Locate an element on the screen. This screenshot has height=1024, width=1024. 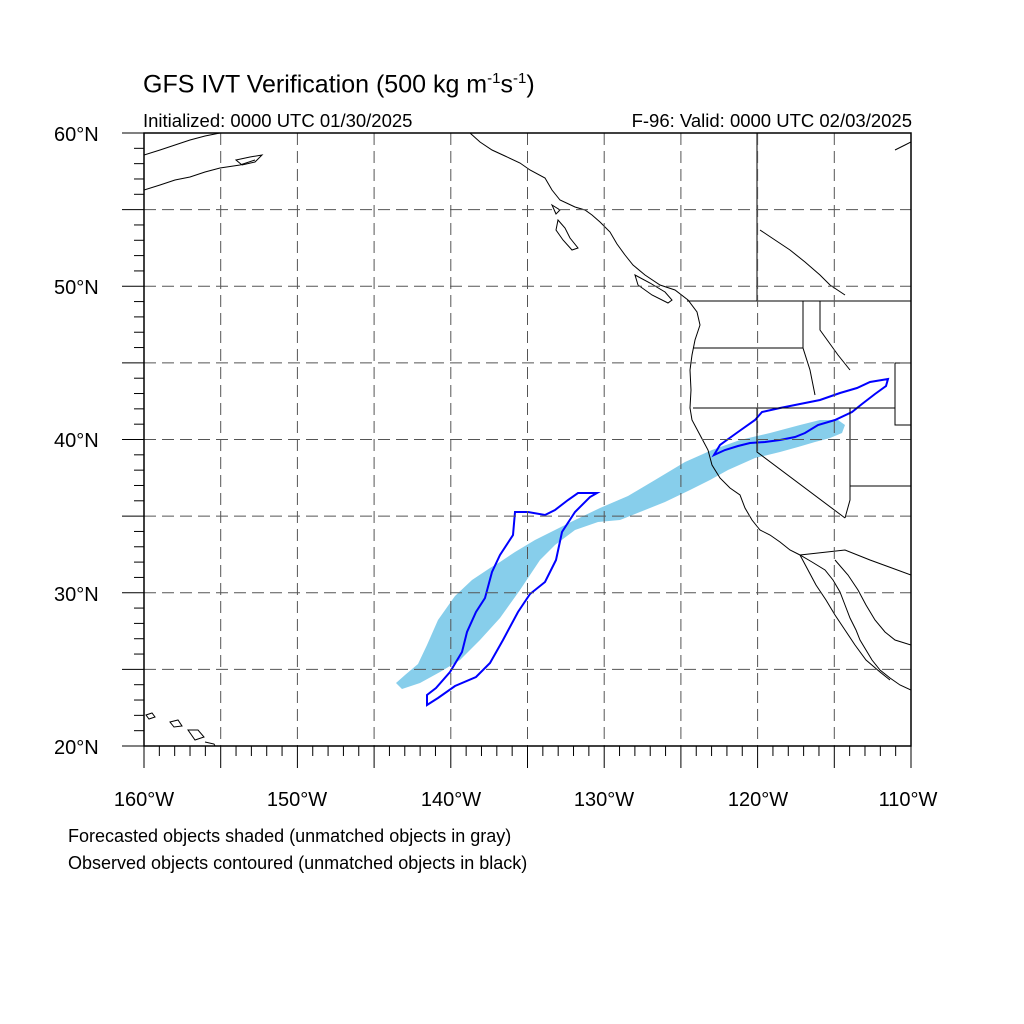
lon-label-140: 140°W is located at coordinates (451, 800).